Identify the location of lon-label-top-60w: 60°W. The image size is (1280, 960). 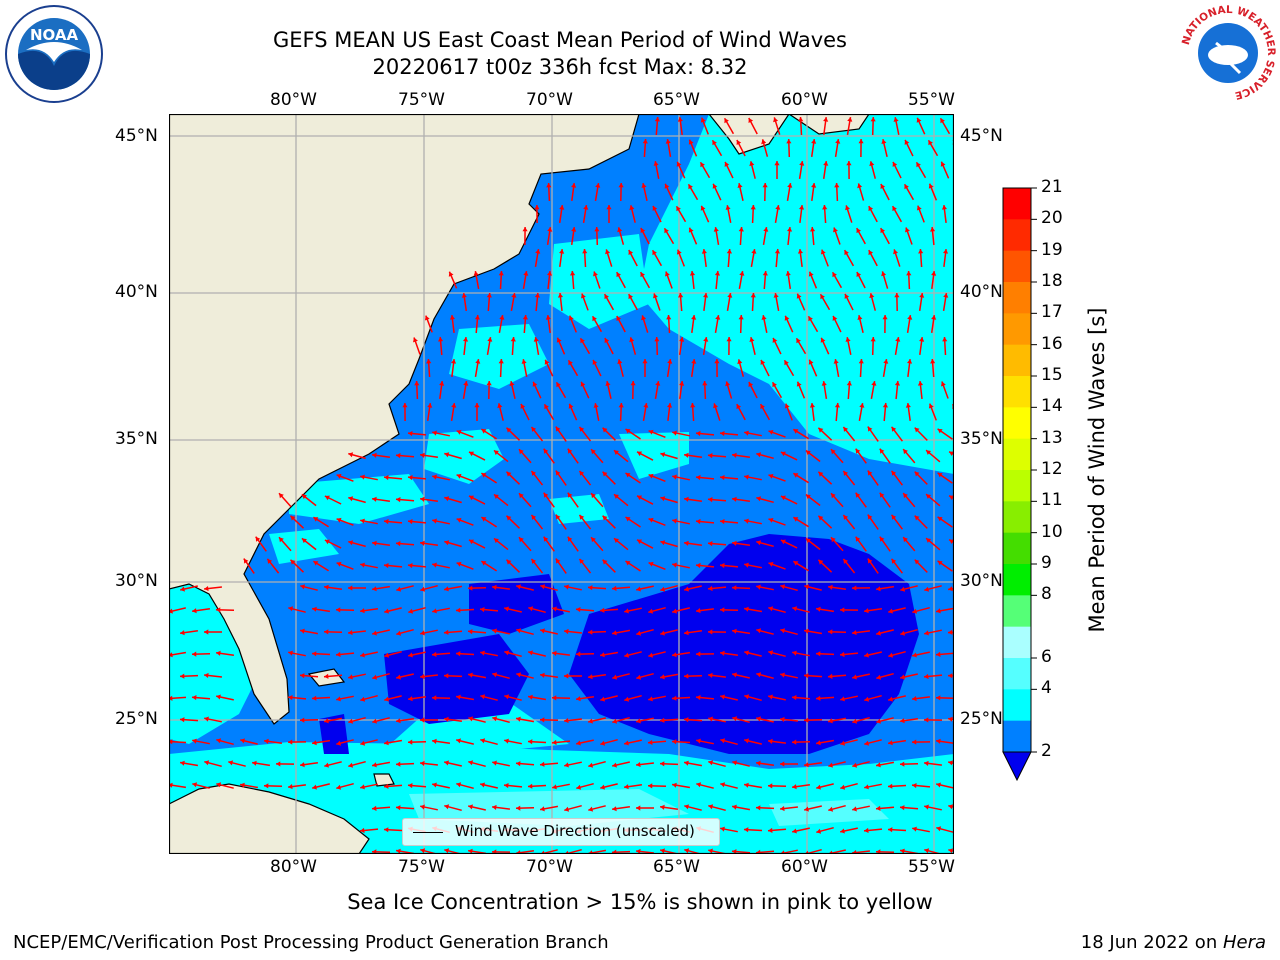
(804, 100).